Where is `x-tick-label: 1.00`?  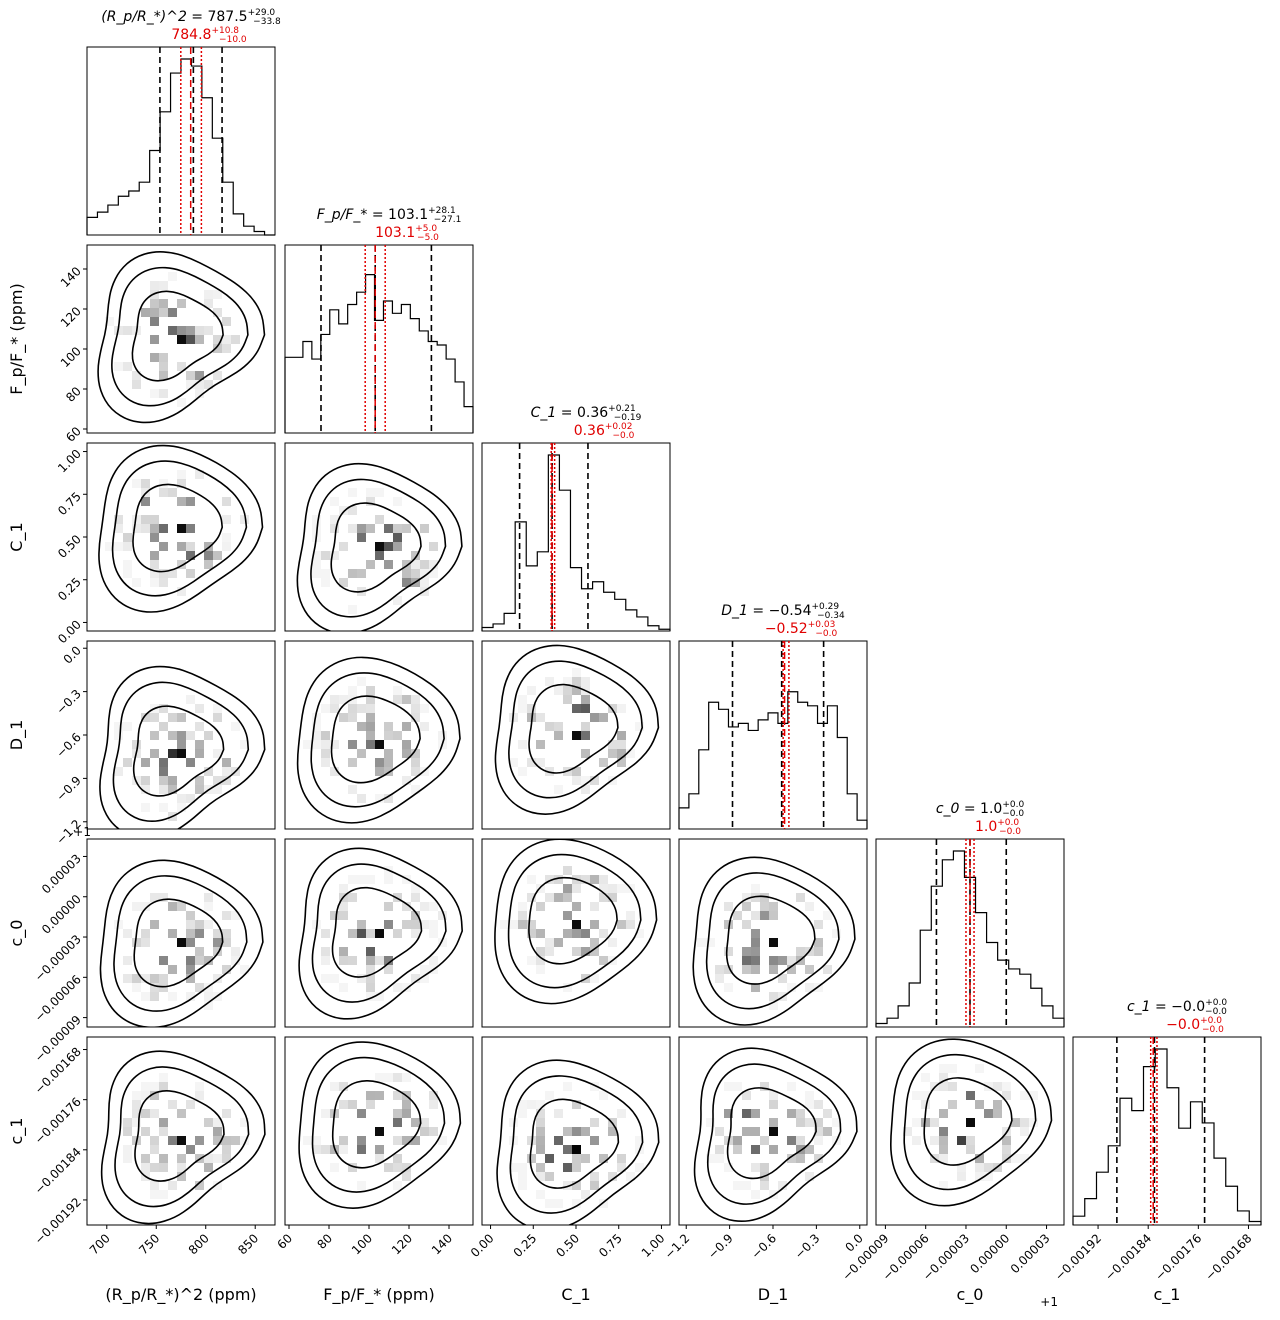 x-tick-label: 1.00 is located at coordinates (653, 1245).